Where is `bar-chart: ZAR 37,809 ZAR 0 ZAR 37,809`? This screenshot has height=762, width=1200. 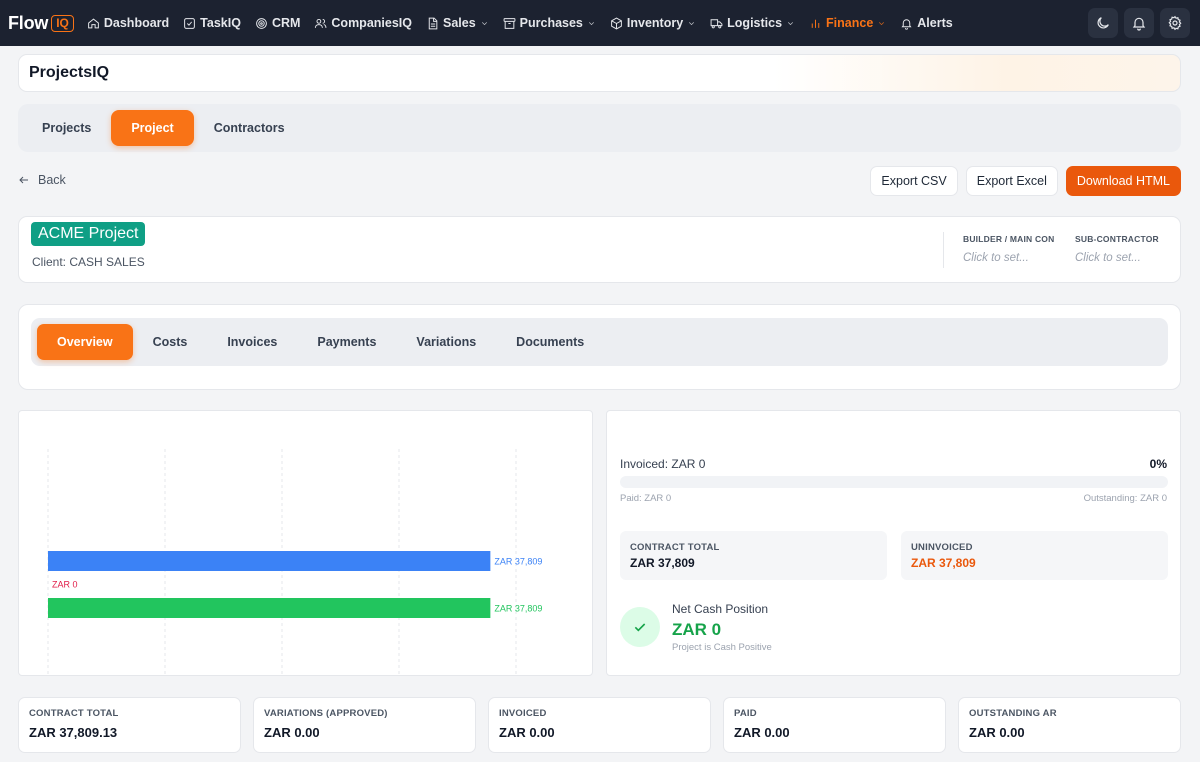
bar-chart: ZAR 37,809 ZAR 0 ZAR 37,809 is located at coordinates (294, 562).